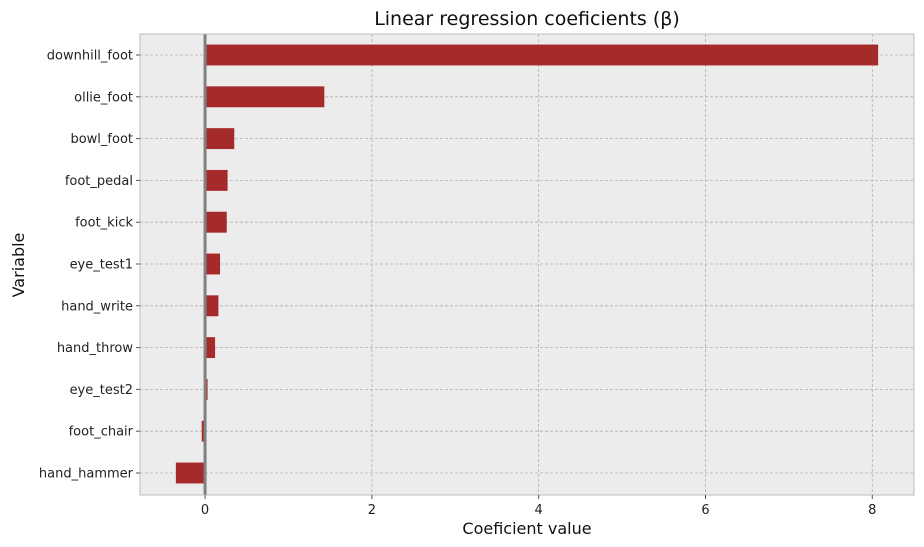  What do you see at coordinates (103, 97) in the screenshot?
I see `y-tick-label: ollie_foot` at bounding box center [103, 97].